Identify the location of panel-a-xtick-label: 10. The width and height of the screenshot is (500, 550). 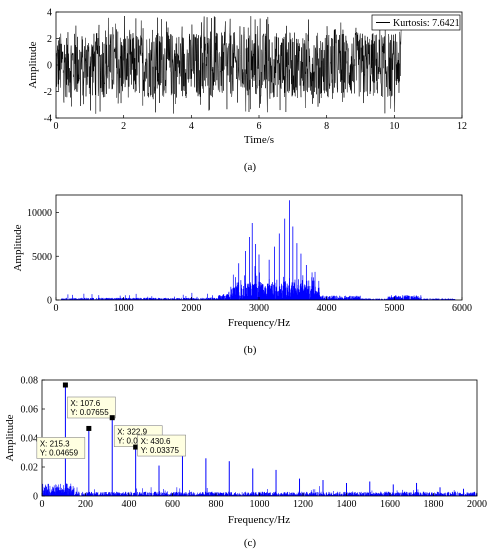
(394, 126).